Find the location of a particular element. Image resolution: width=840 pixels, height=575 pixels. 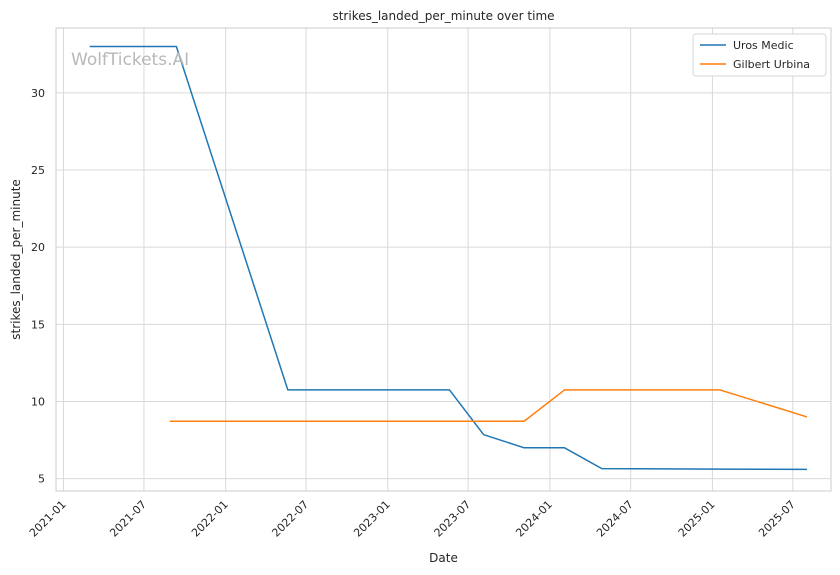

legend-box is located at coordinates (759, 55).